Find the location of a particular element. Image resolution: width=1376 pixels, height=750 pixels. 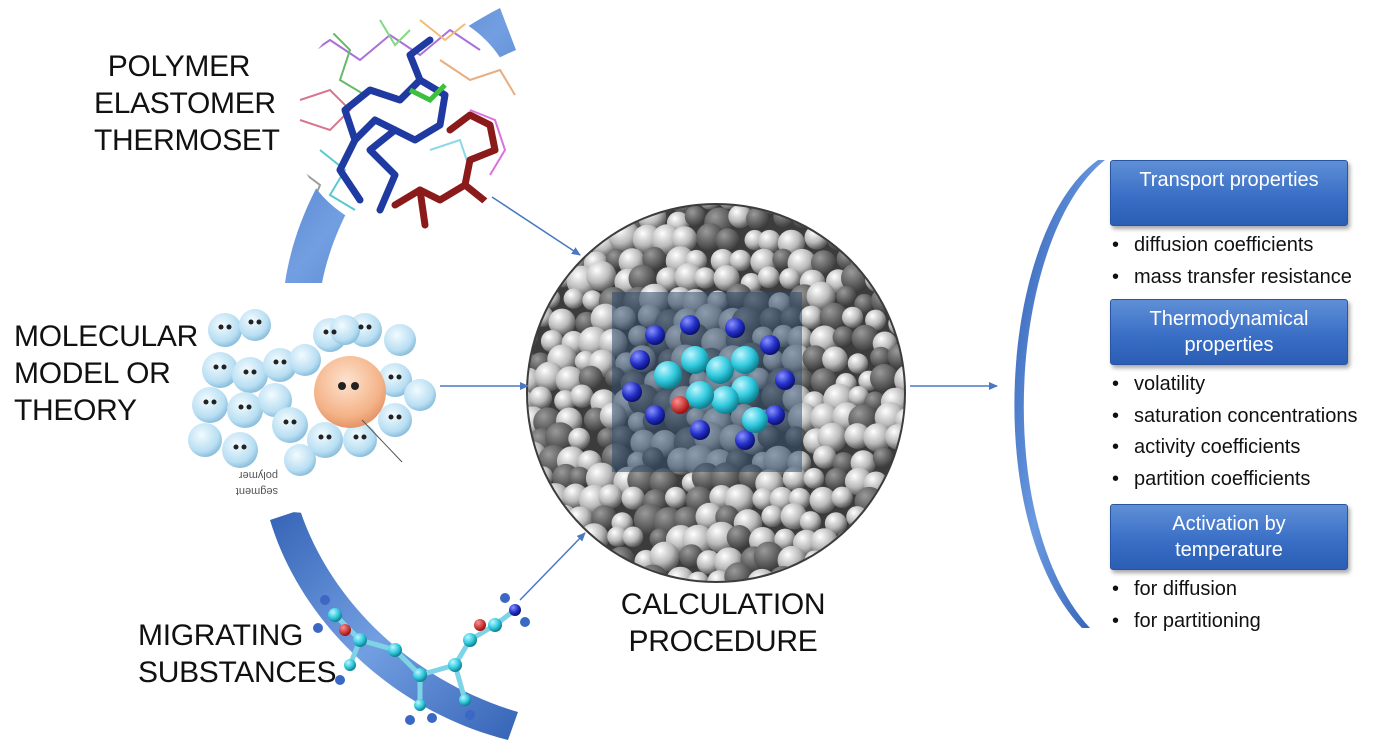

list-item: for partitioning is located at coordinates (1186, 622).